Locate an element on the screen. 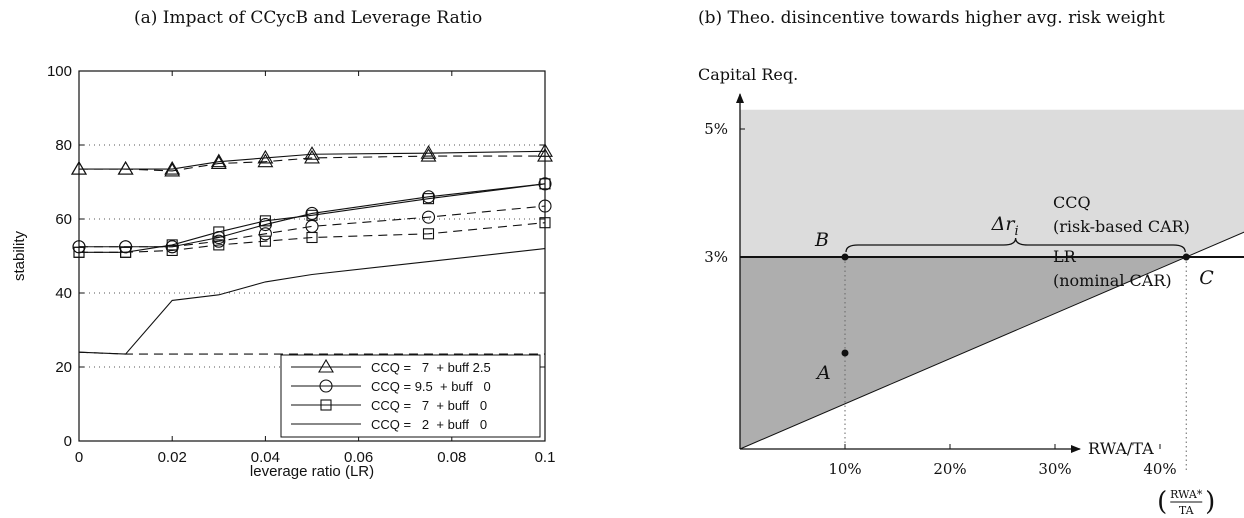 The image size is (1244, 518). x-tick-label: 0.04 is located at coordinates (265, 457).